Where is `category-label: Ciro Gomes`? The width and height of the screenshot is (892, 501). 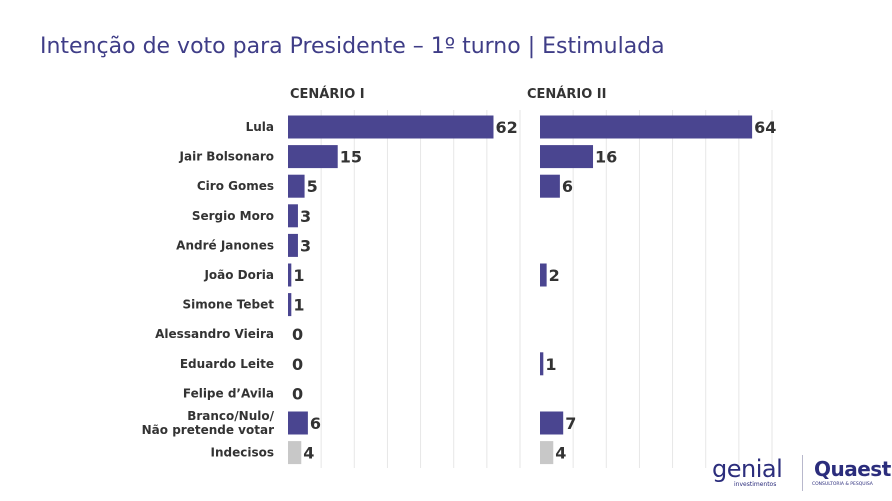 category-label: Ciro Gomes is located at coordinates (235, 186).